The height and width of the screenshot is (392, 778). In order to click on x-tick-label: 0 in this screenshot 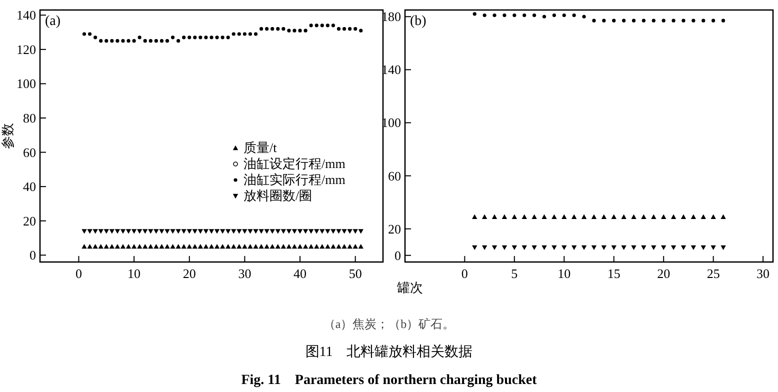, I will do `click(464, 273)`.